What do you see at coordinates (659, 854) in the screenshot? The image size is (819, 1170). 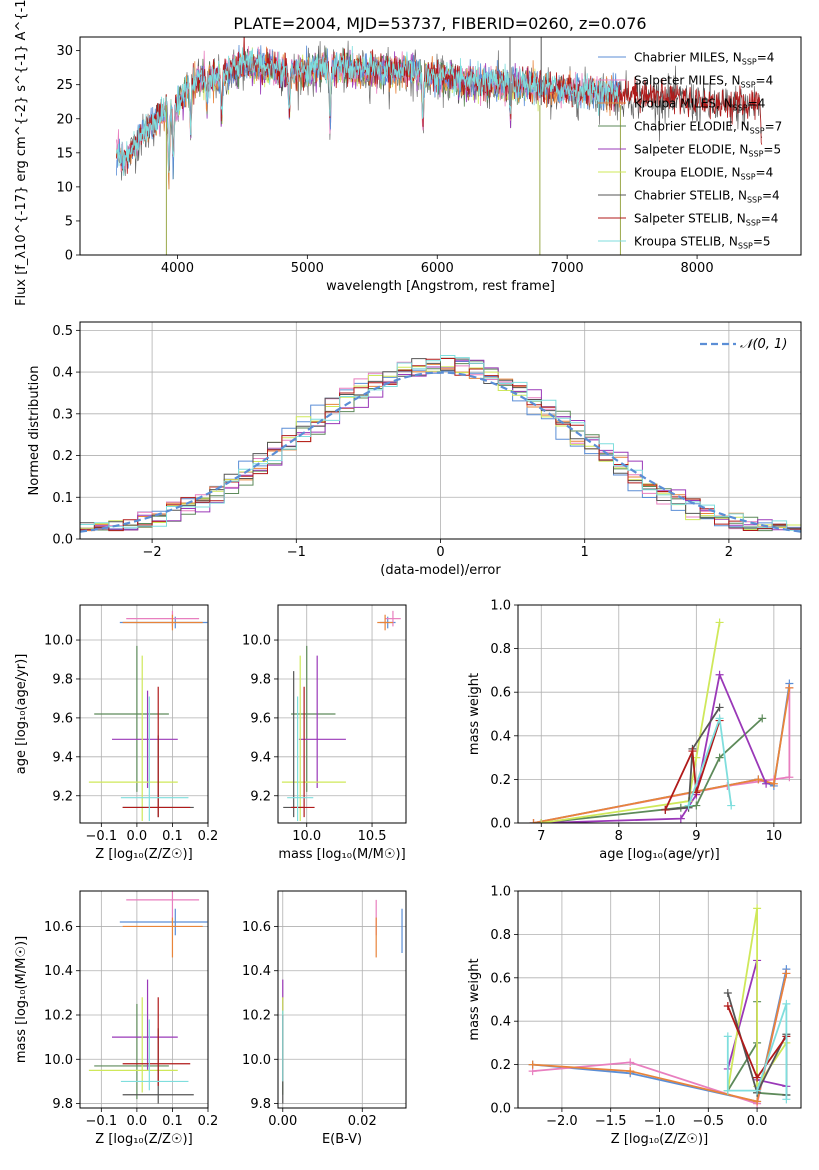 I see `mass-weight-vs-age-xlabel: age [log₁₀(age/yr)]` at bounding box center [659, 854].